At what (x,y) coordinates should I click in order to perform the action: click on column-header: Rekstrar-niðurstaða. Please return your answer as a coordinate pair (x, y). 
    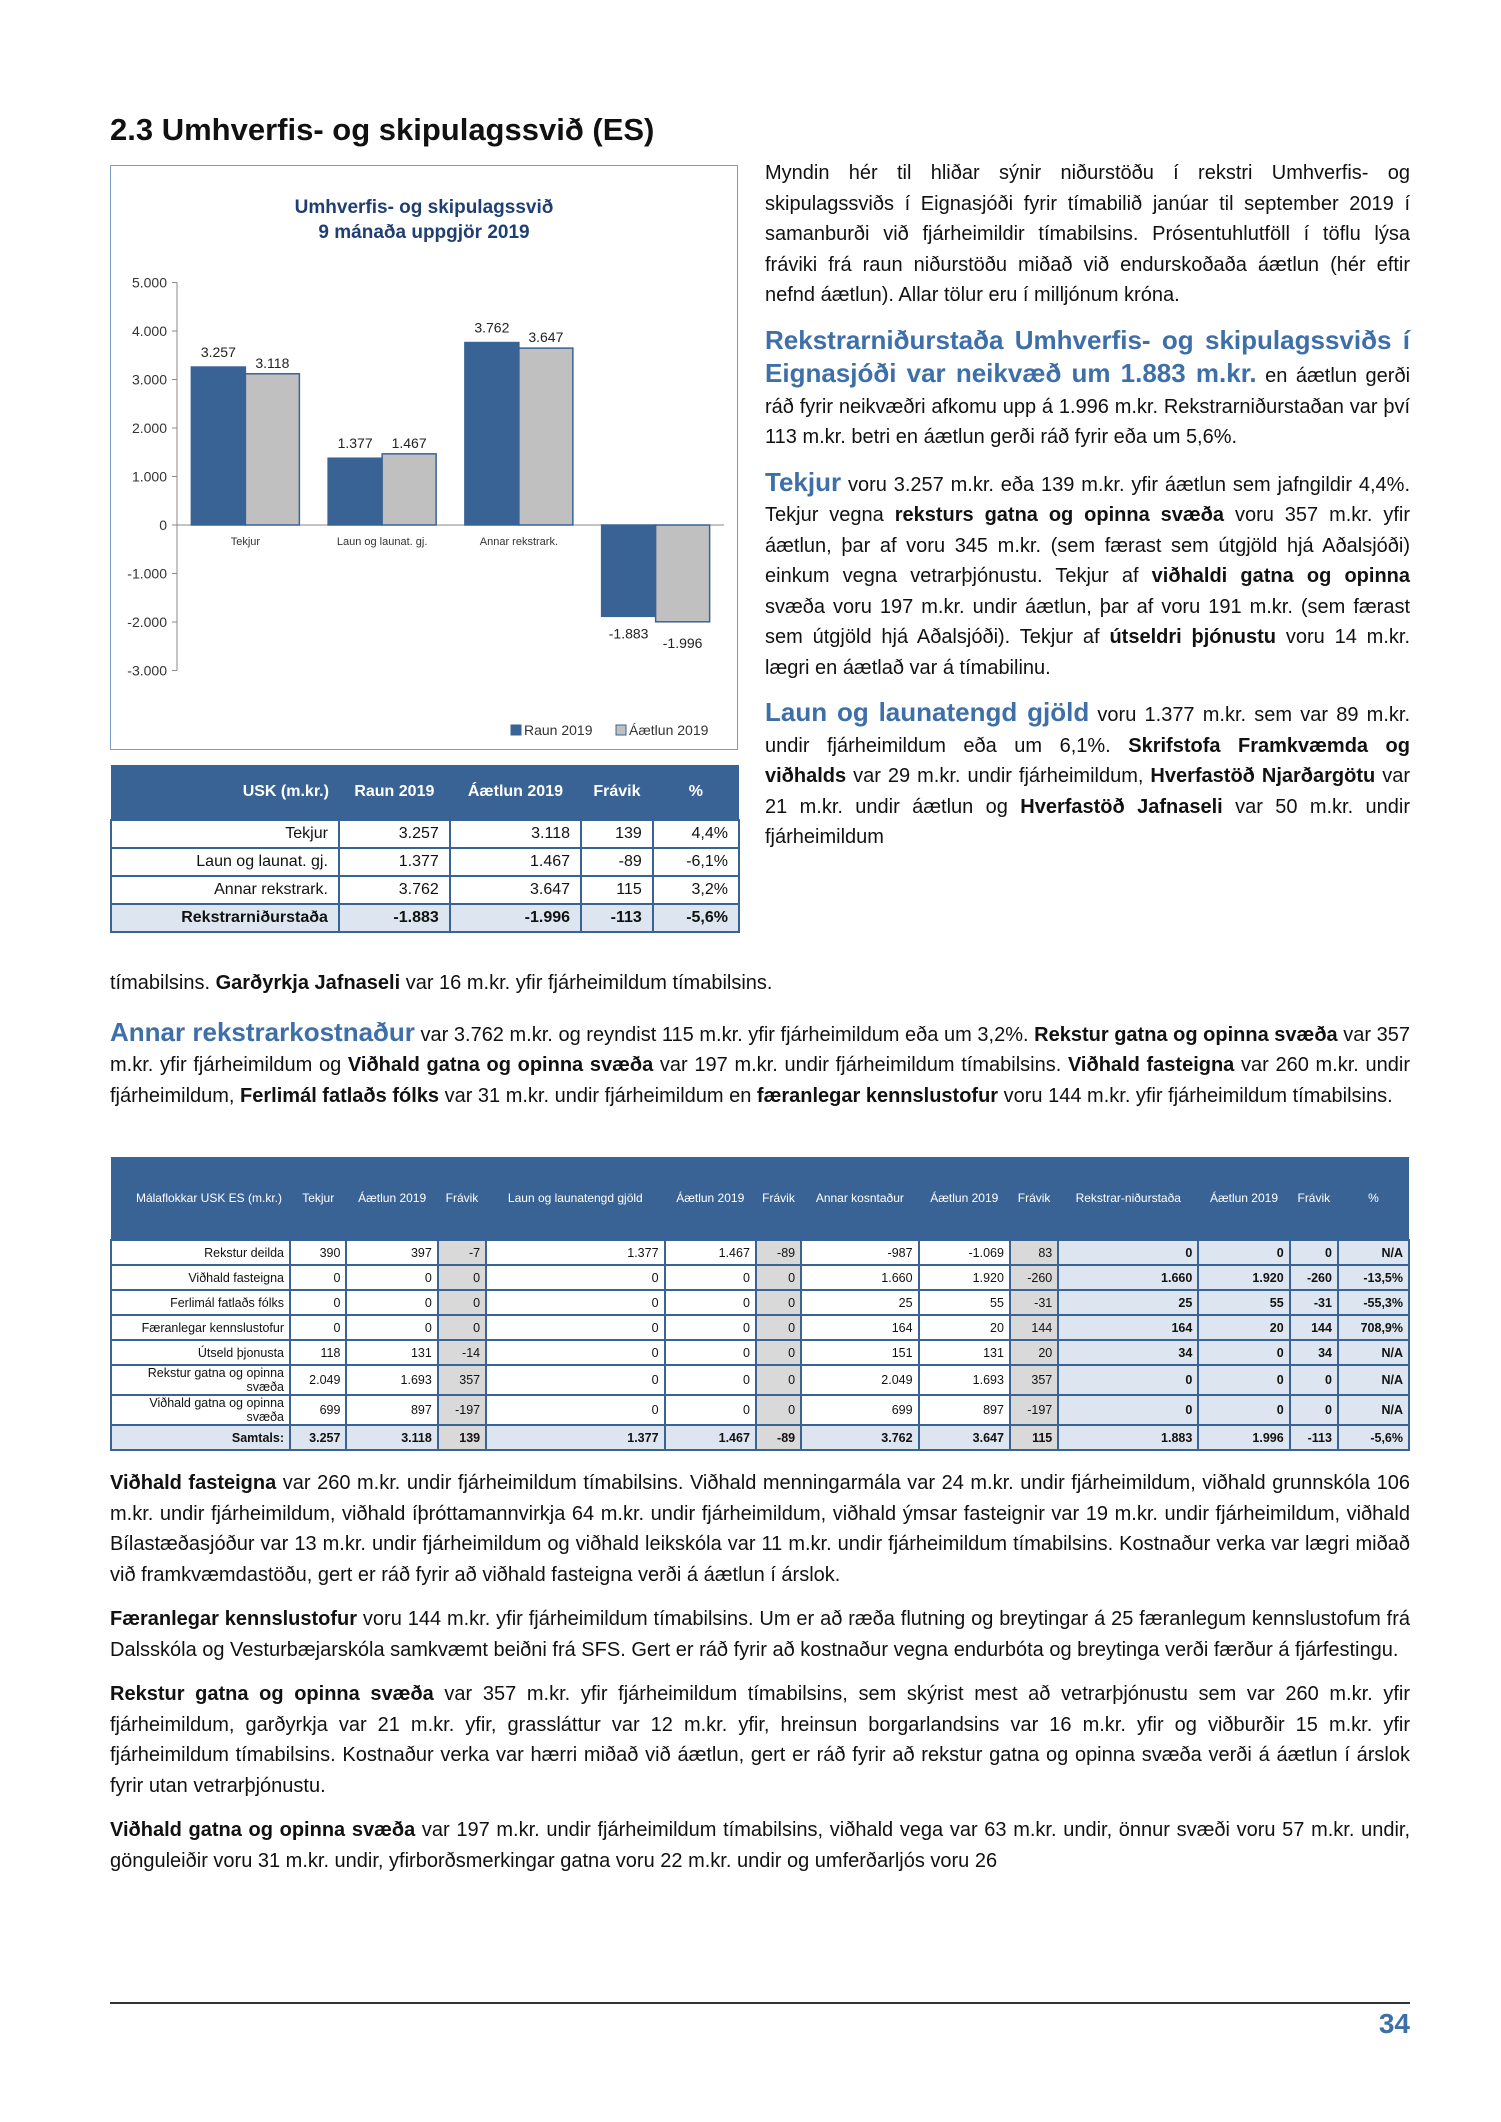
    Looking at the image, I should click on (1128, 1198).